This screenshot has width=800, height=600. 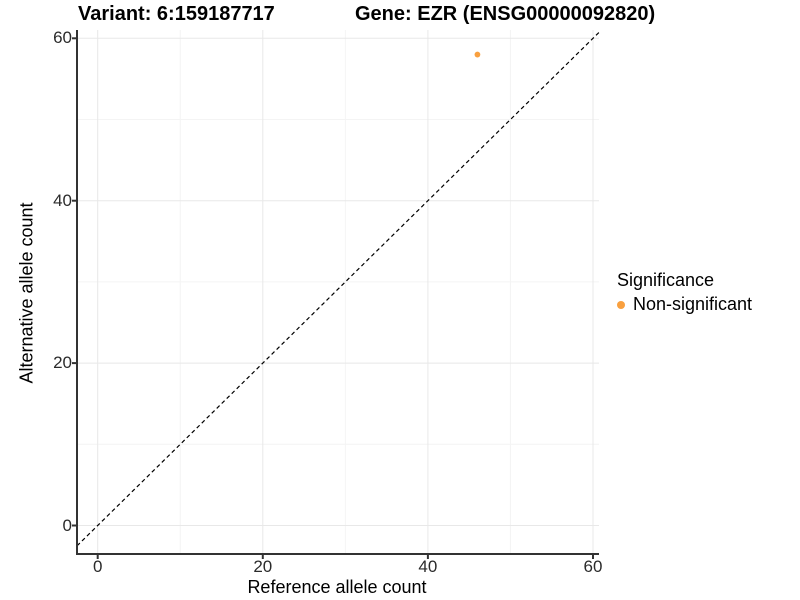 I want to click on x-tick-label: 20, so click(x=263, y=566).